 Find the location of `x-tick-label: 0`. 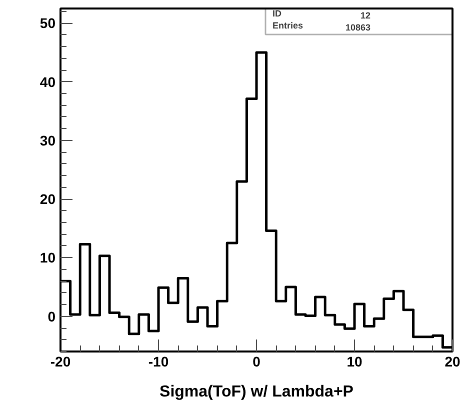

x-tick-label: 0 is located at coordinates (256, 362).